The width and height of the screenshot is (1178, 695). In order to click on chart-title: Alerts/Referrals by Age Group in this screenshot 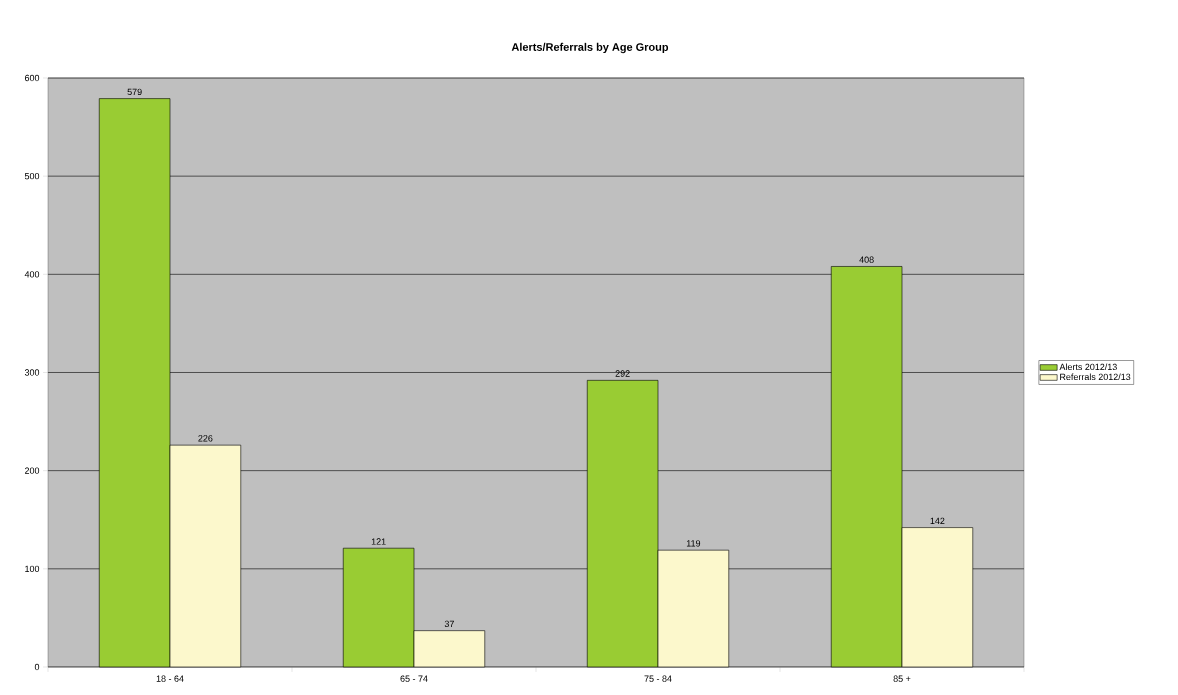, I will do `click(590, 48)`.